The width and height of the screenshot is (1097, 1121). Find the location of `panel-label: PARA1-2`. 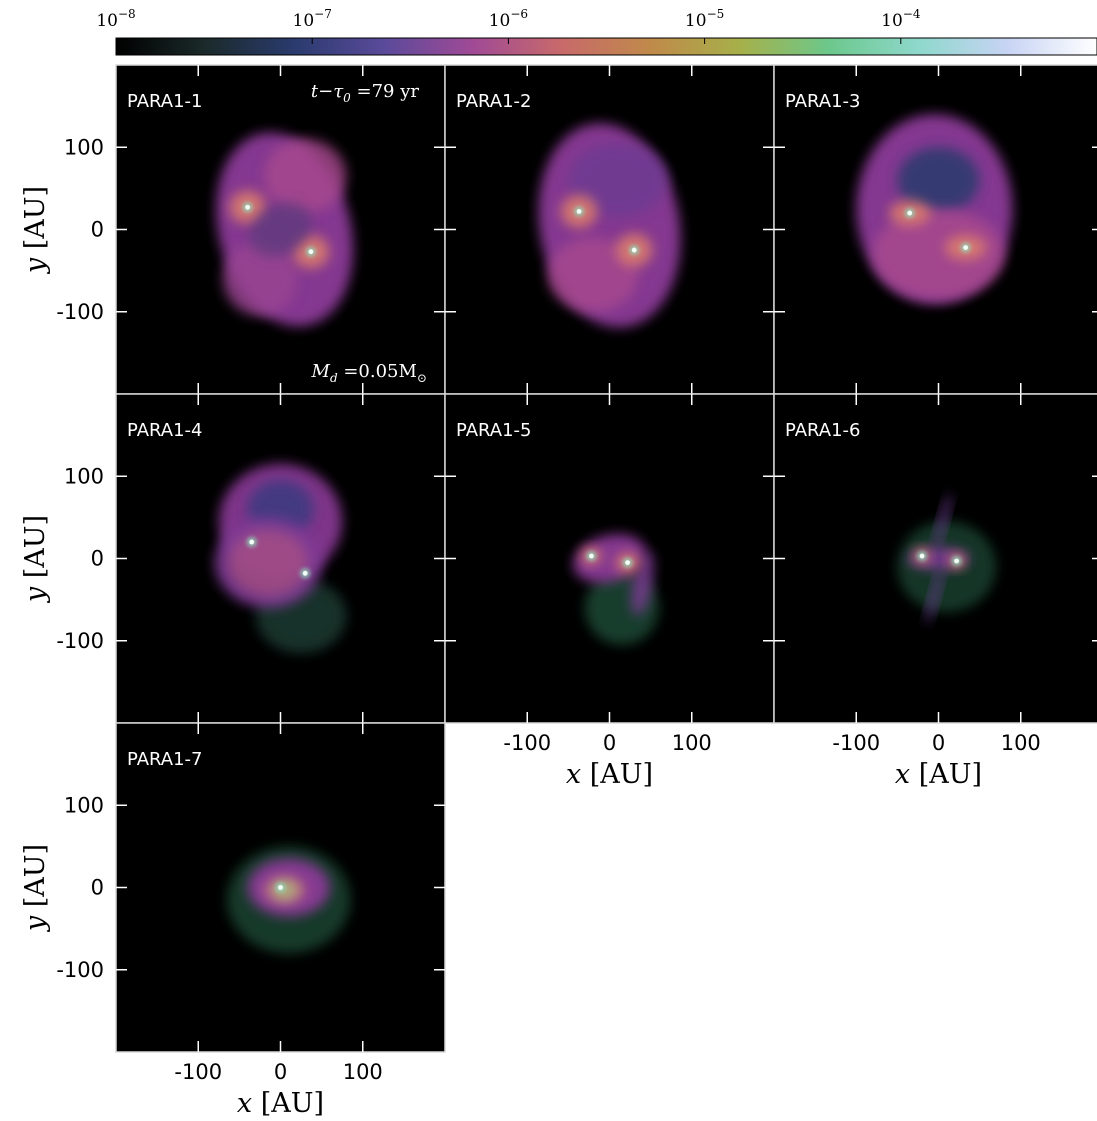

panel-label: PARA1-2 is located at coordinates (494, 101).